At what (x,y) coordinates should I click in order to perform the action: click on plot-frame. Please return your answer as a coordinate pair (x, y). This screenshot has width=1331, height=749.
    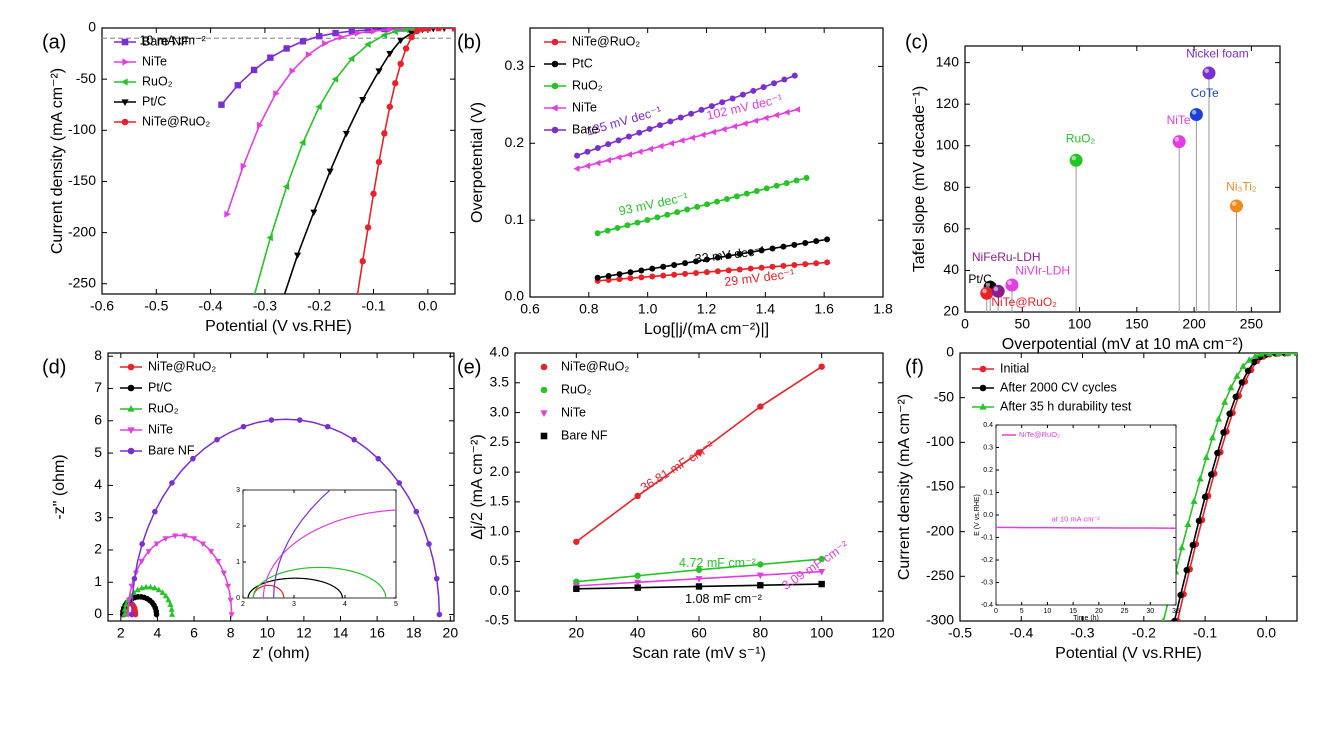
    Looking at the image, I should click on (278, 161).